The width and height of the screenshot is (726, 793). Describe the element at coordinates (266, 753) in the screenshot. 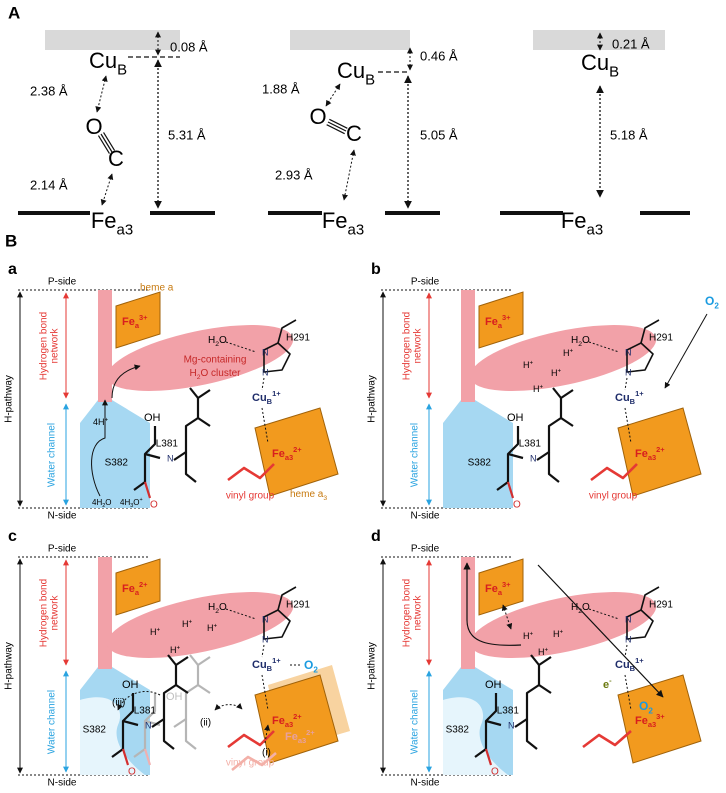

I see `step-label: (i)` at that location.